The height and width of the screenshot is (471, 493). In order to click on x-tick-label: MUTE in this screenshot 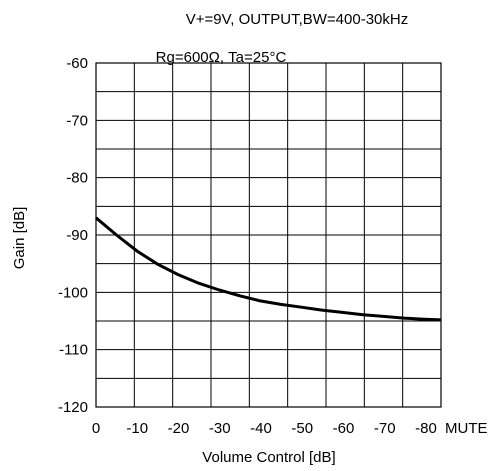, I will do `click(466, 428)`.